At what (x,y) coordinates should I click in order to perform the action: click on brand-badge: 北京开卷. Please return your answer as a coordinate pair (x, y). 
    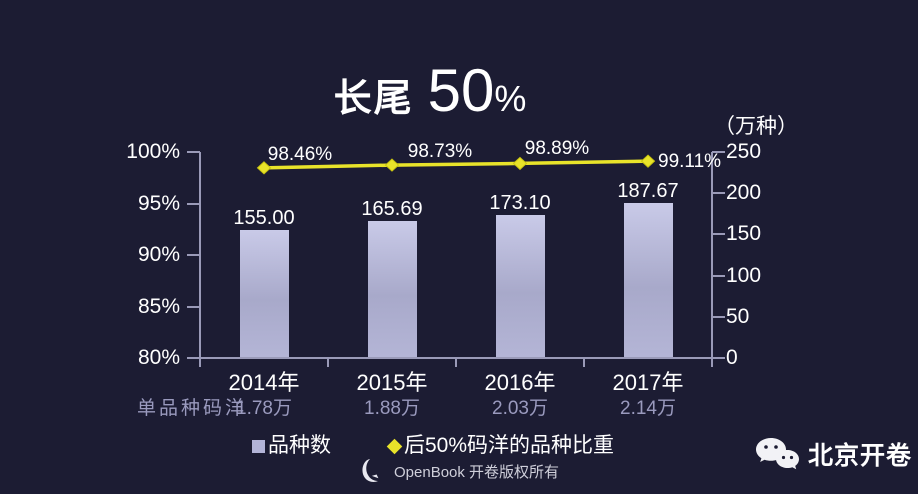
    Looking at the image, I should click on (833, 454).